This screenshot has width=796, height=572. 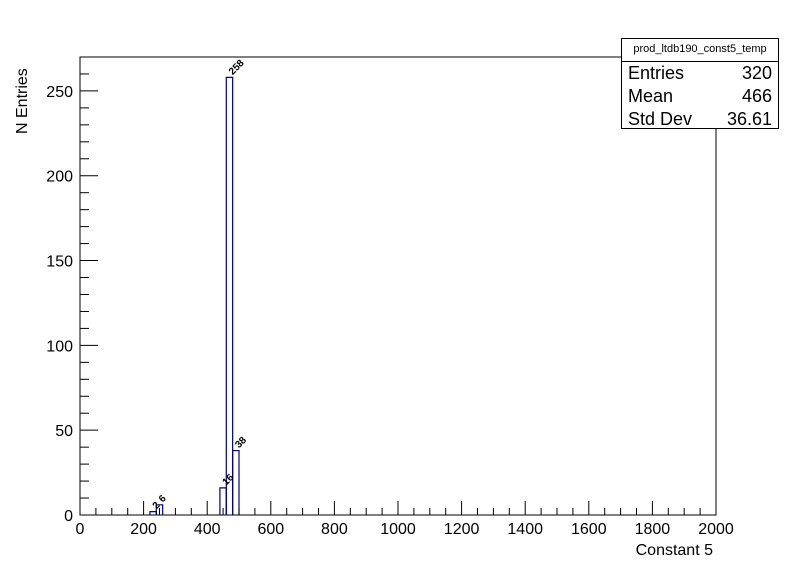 I want to click on bin-data-label: 16, so click(x=229, y=480).